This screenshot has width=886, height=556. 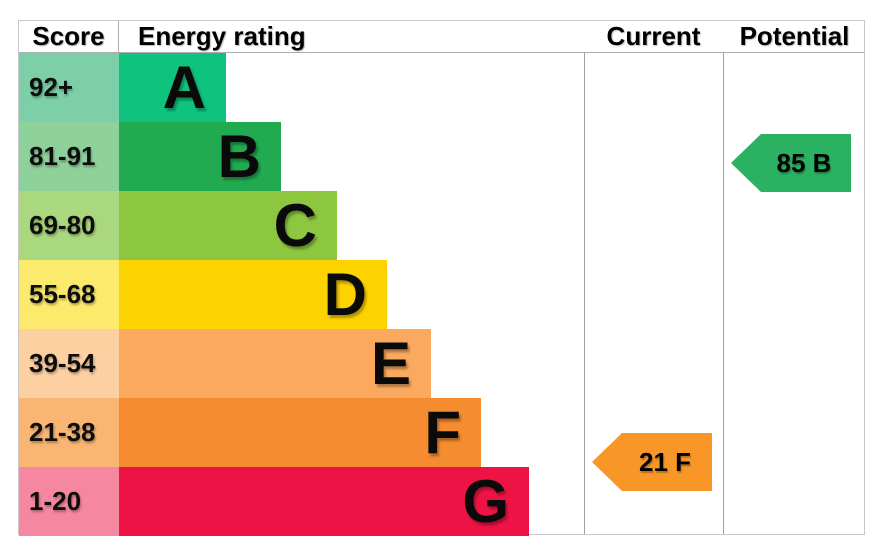 I want to click on column-header-score: Score, so click(x=69, y=36).